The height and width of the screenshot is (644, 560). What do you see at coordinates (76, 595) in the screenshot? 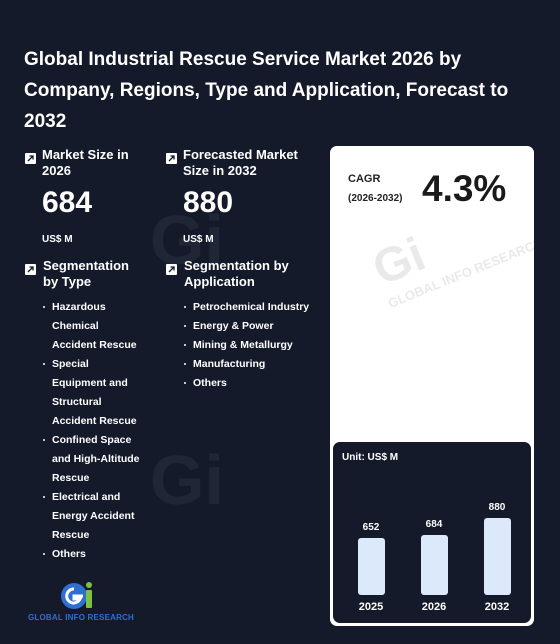
I see `logo-mark-icon` at bounding box center [76, 595].